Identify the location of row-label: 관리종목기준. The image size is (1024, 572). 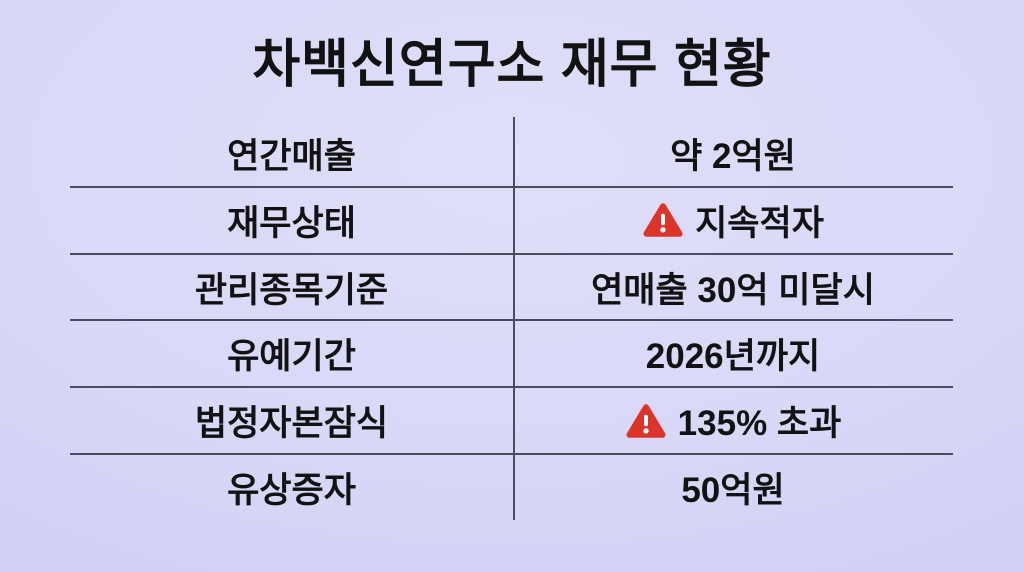
(291, 290).